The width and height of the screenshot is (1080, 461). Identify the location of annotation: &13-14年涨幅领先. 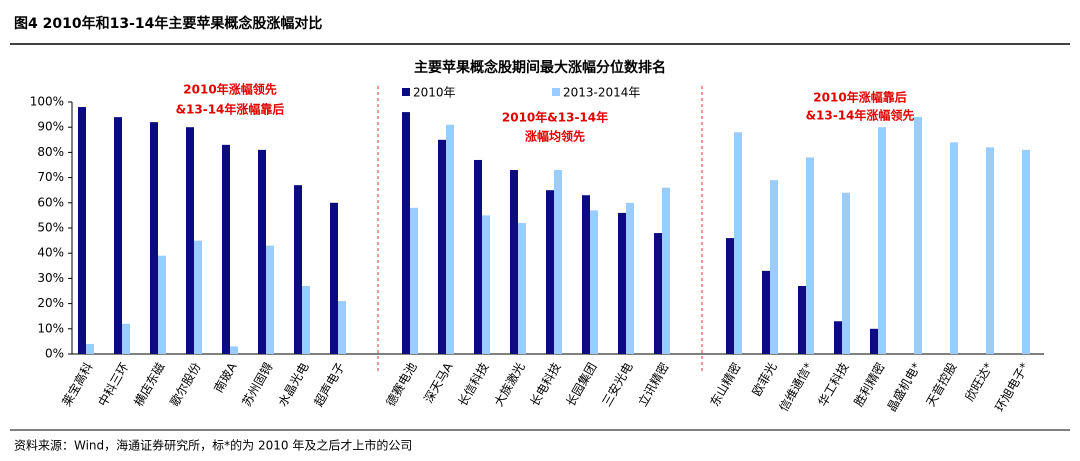
(860, 115).